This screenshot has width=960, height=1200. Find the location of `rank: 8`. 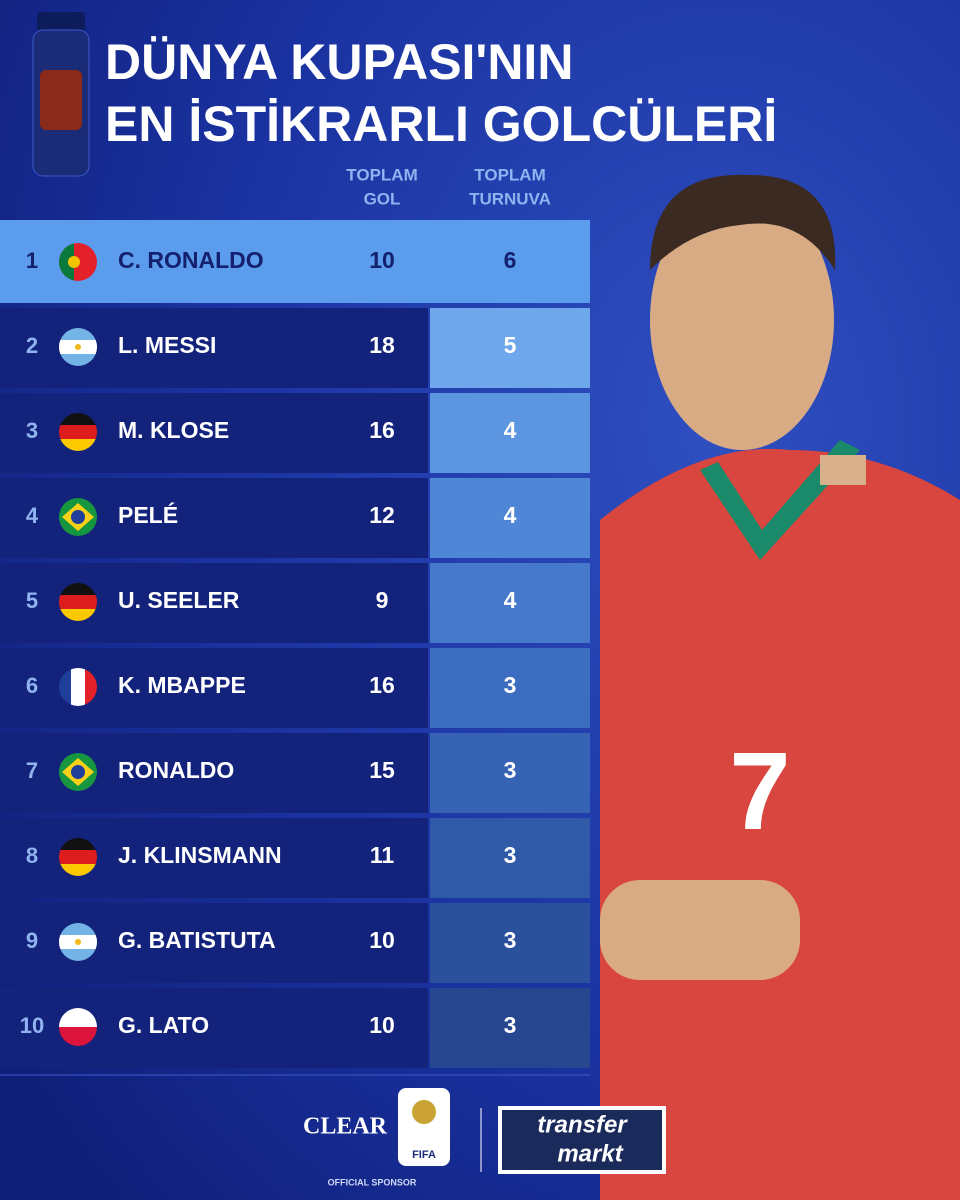

rank: 8 is located at coordinates (32, 855).